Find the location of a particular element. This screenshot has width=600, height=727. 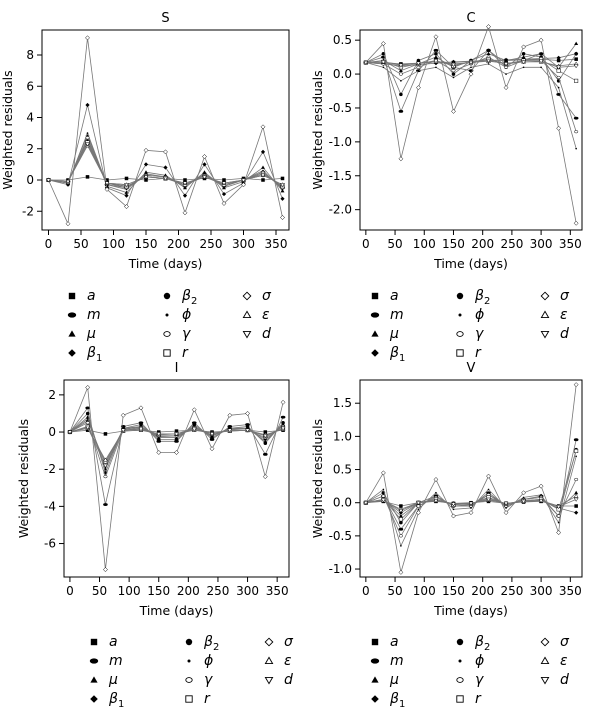

panel-title: V is located at coordinates (471, 368).